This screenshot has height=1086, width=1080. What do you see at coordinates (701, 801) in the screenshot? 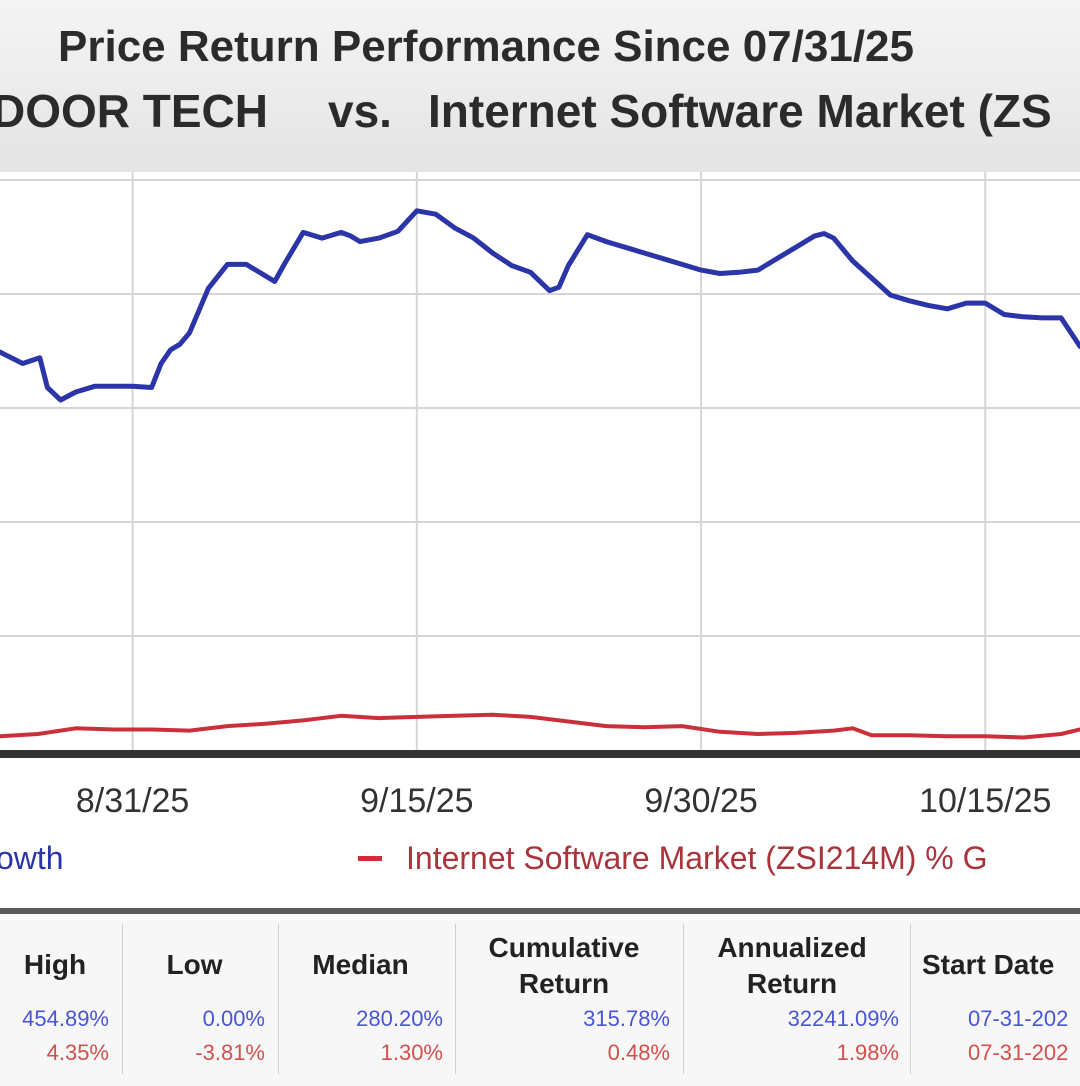
I see `x-tick-label: 9/30/25` at bounding box center [701, 801].